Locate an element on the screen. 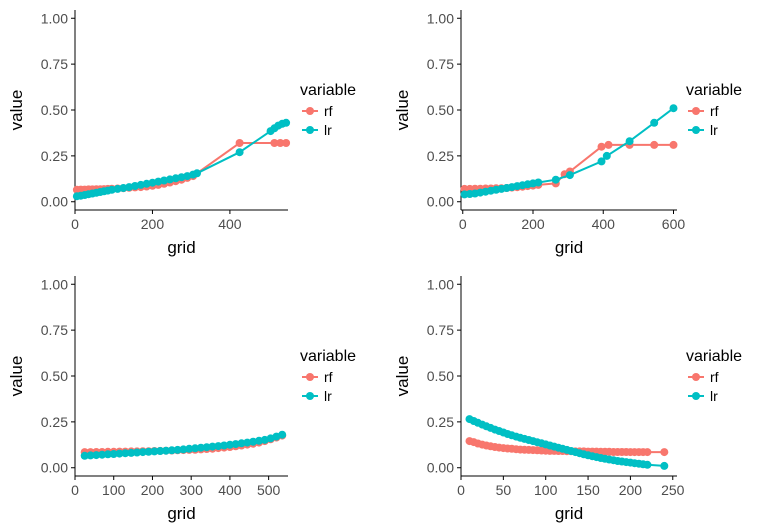  y-tick-label: 0.00 is located at coordinates (440, 202).